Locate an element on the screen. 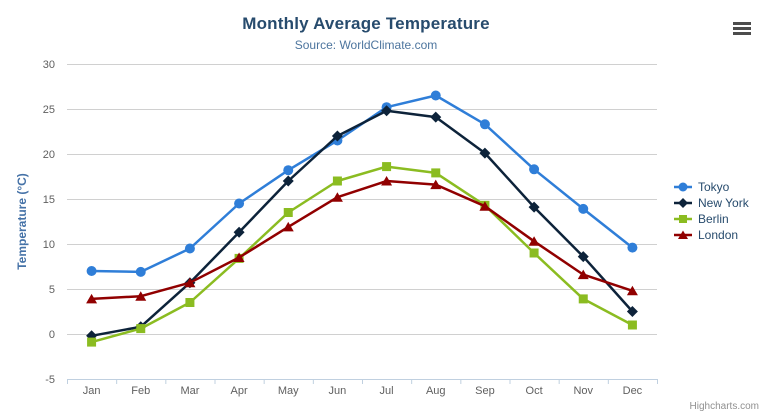  legend-item-label: London is located at coordinates (718, 235).